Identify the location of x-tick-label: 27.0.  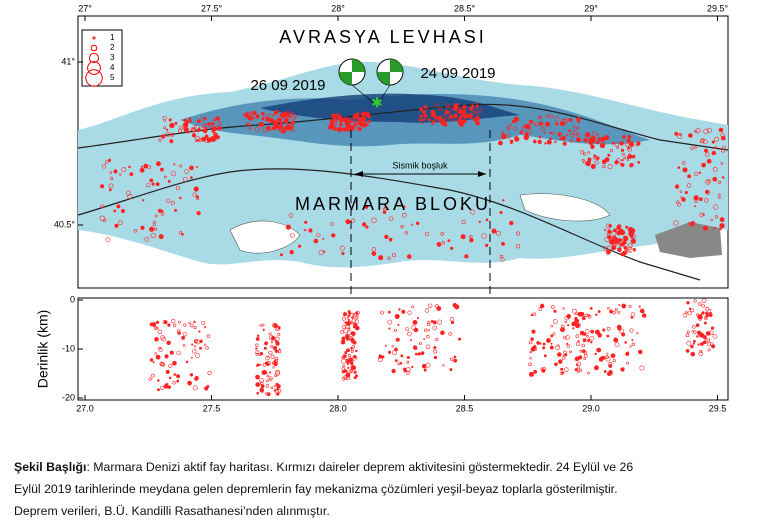
(85, 408).